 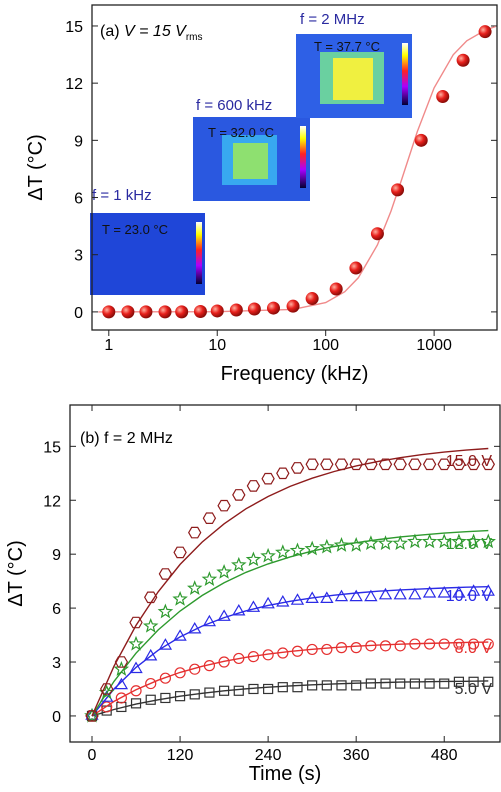 I want to click on x-axis-title: Time (s), so click(x=285, y=774).